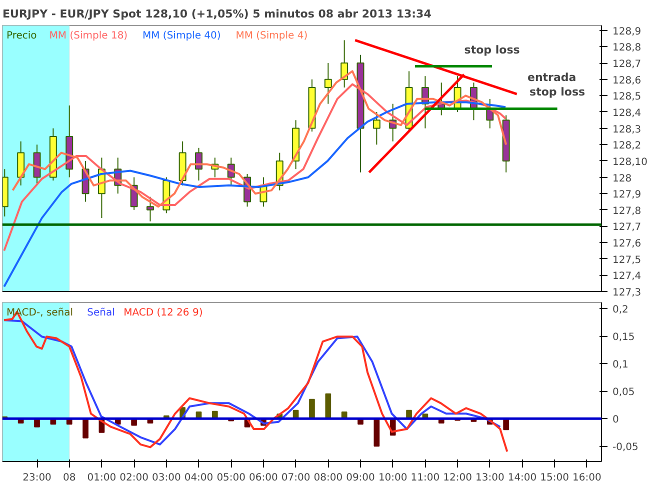 The width and height of the screenshot is (650, 488). Describe the element at coordinates (627, 260) in the screenshot. I see `y-tick-label: 127,5` at that location.